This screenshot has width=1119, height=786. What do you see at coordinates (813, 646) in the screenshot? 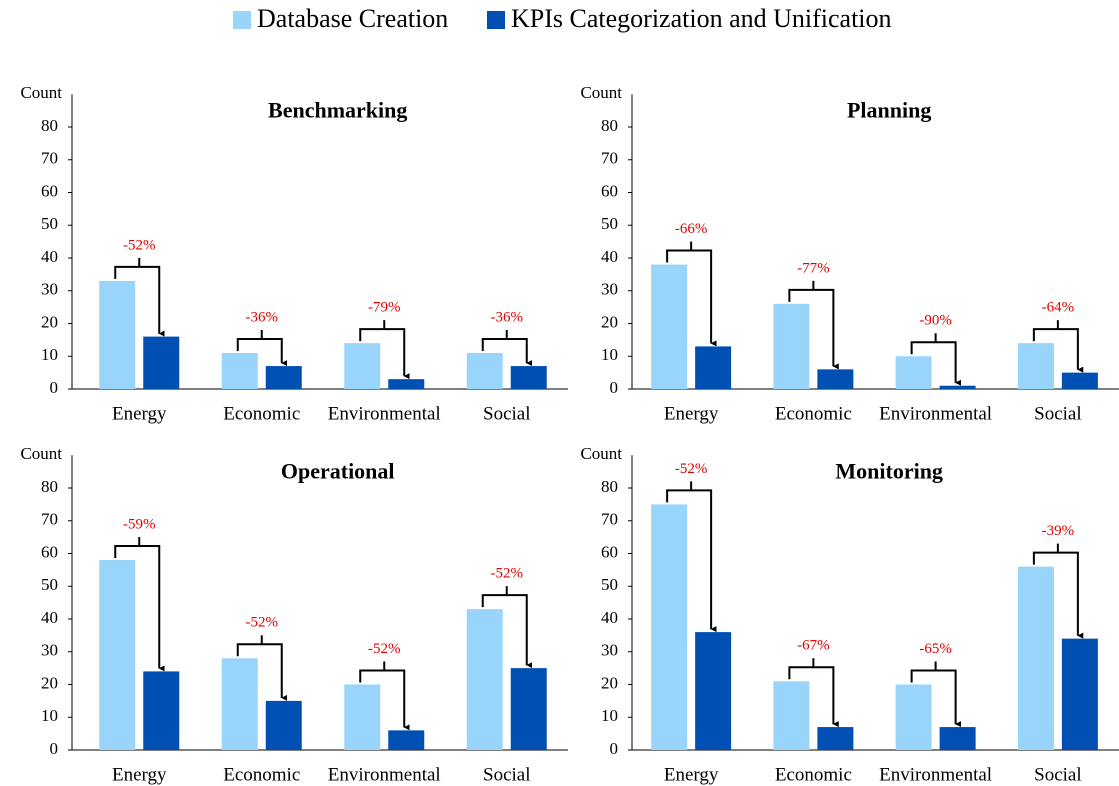
I see `change-label: -67%` at bounding box center [813, 646].